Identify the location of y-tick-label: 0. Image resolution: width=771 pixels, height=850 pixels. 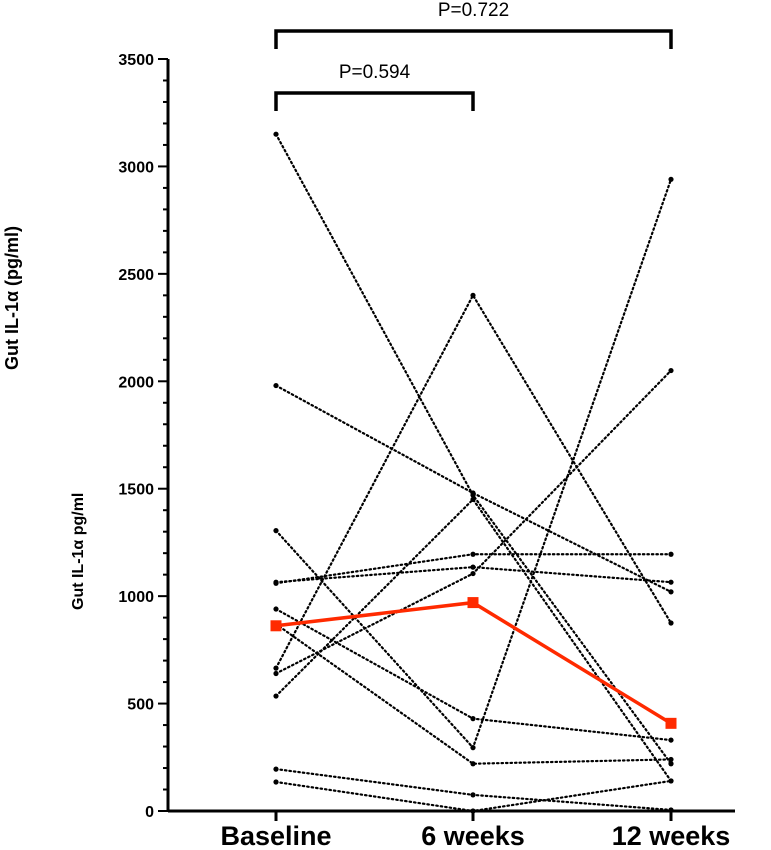
(149, 812).